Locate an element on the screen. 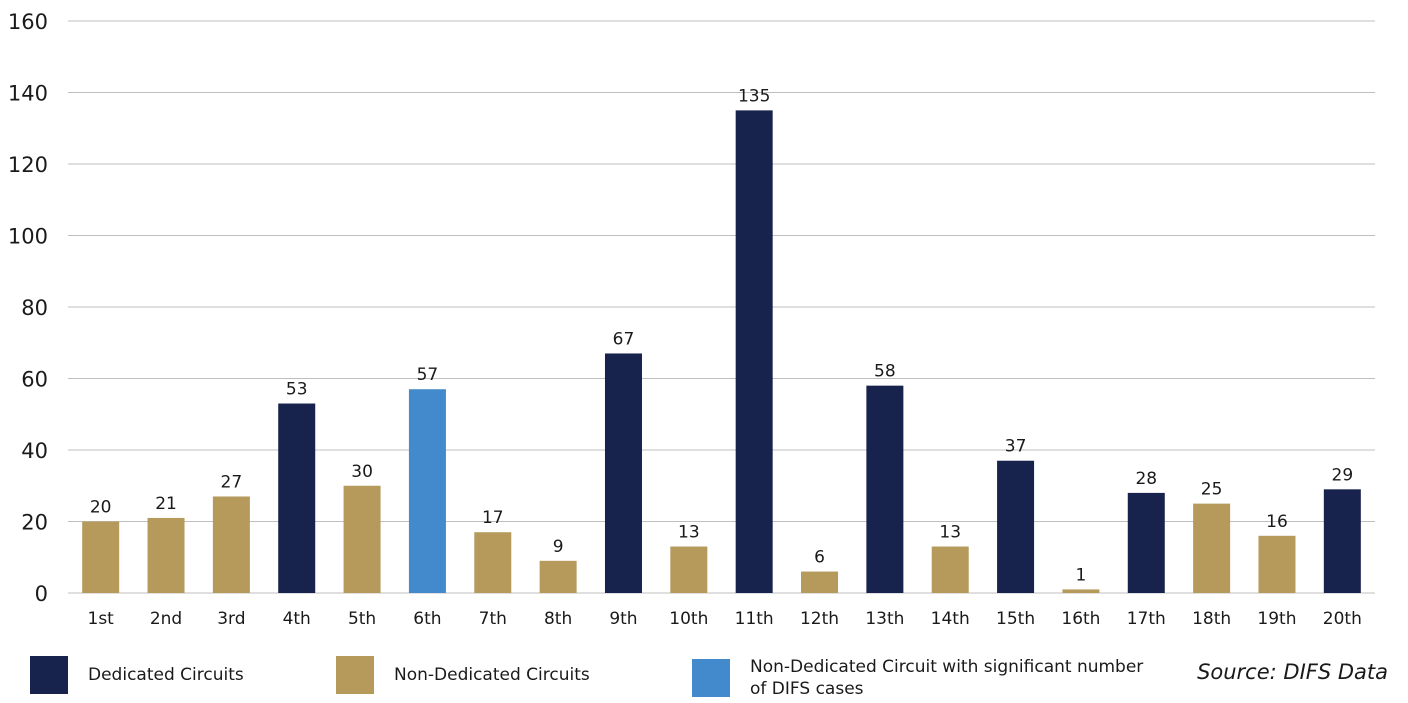 Image resolution: width=1408 pixels, height=703 pixels. bar-13th is located at coordinates (885, 489).